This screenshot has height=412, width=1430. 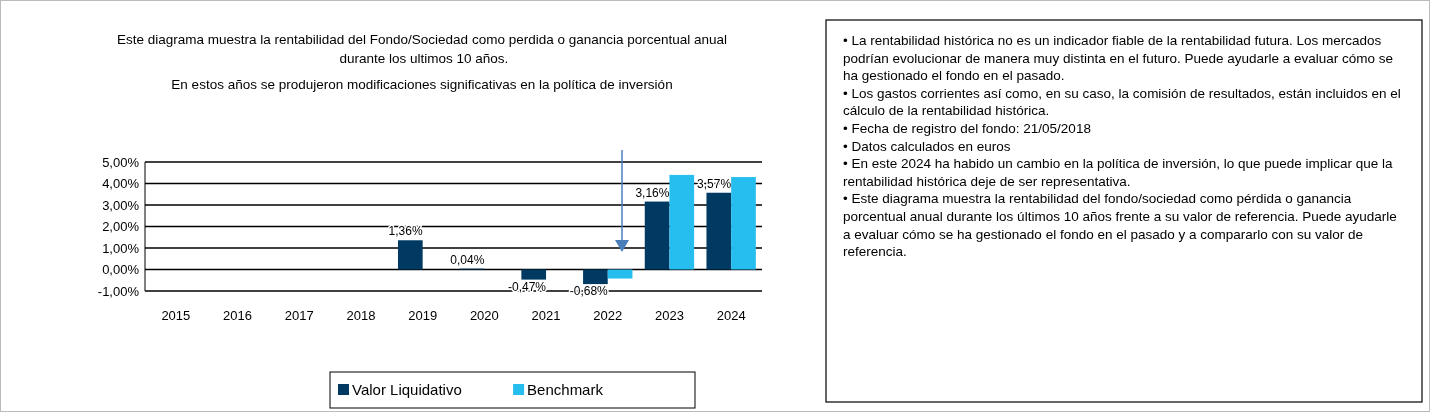 I want to click on y-tick-label: 1,00%, so click(x=121, y=248).